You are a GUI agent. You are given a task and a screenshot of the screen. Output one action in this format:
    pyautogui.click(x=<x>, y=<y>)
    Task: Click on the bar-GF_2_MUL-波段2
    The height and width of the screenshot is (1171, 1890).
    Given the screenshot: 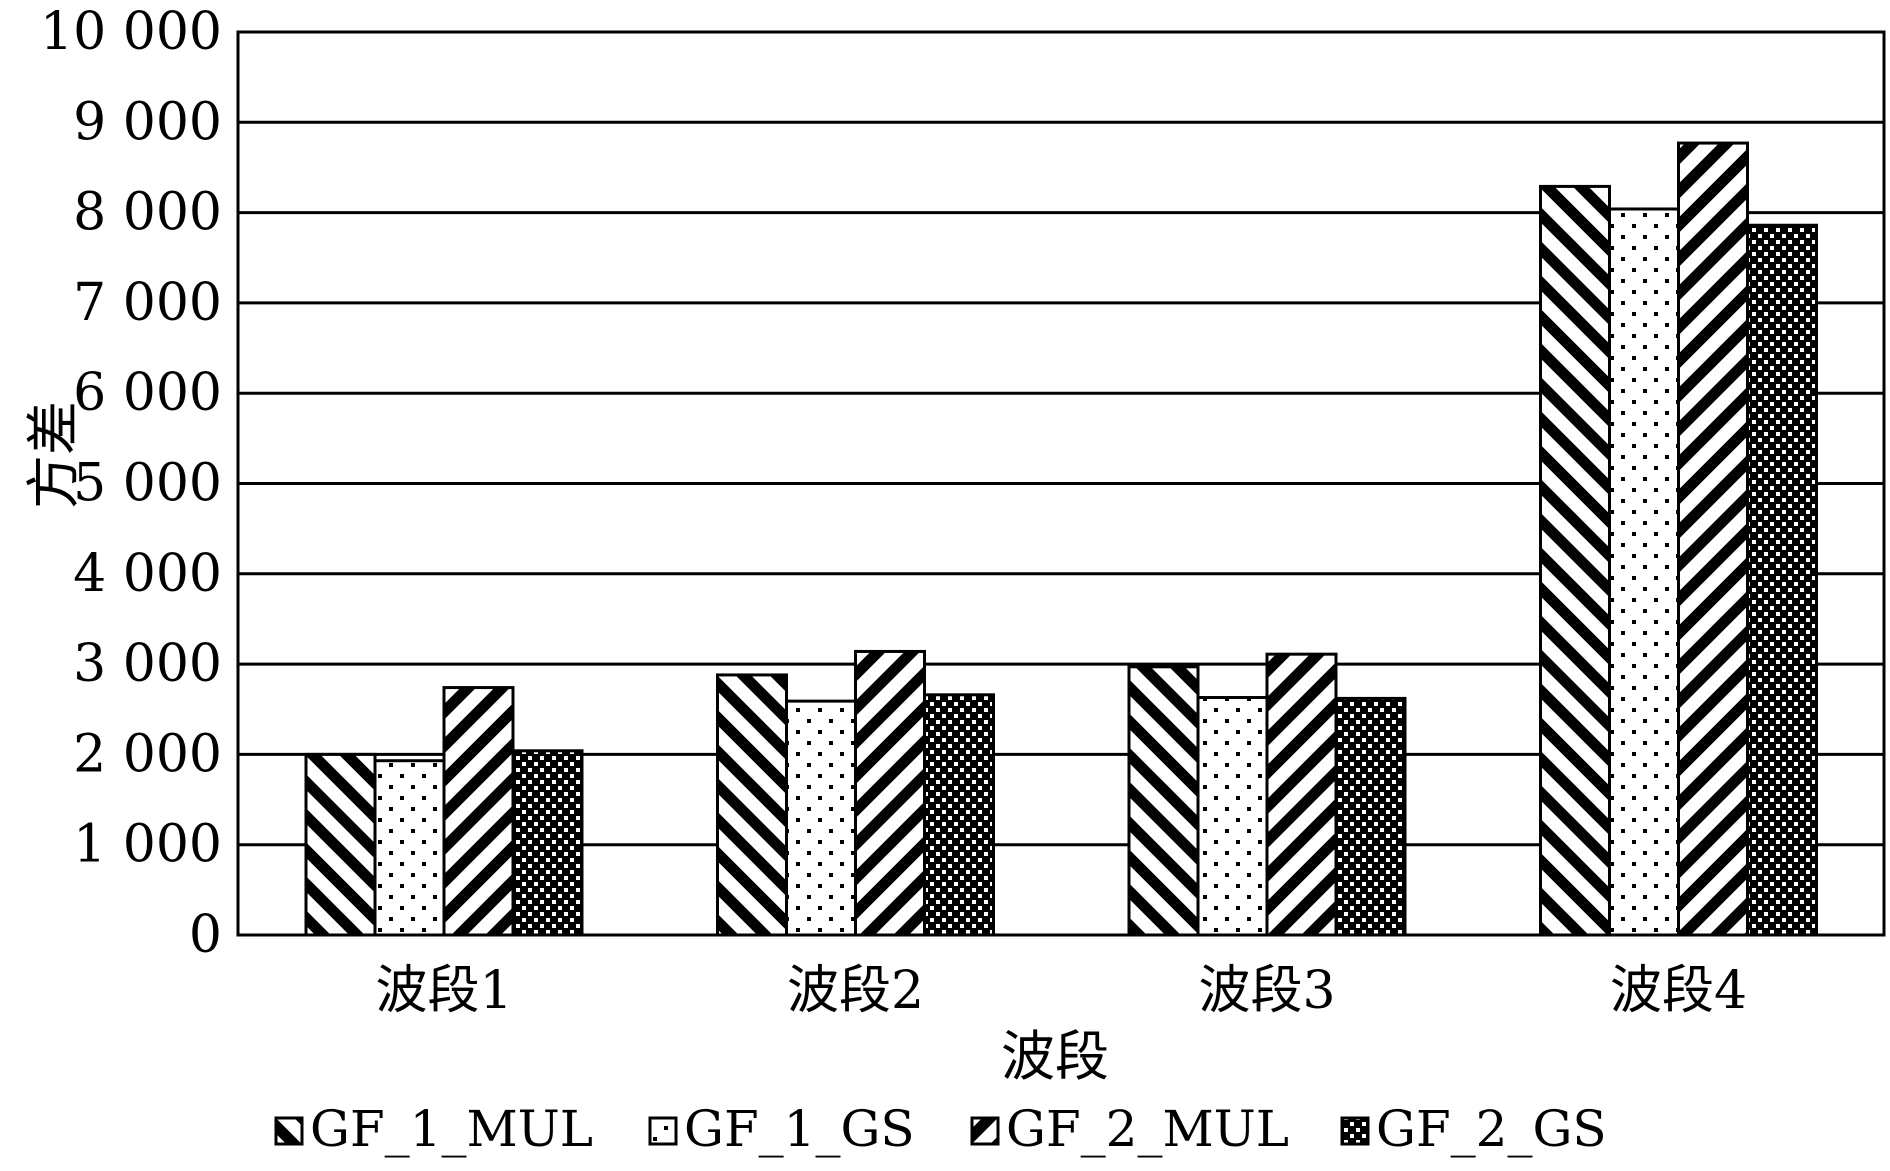 What is the action you would take?
    pyautogui.click(x=890, y=793)
    